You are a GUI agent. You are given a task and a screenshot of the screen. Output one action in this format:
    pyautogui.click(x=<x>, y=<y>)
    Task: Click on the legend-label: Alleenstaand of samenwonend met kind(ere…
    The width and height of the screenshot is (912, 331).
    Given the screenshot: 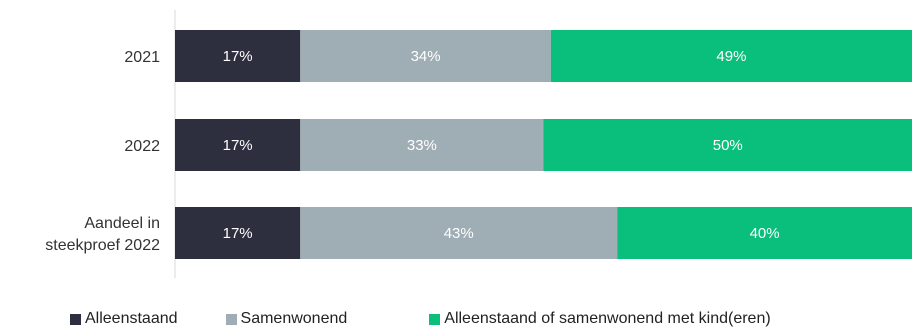 What is the action you would take?
    pyautogui.click(x=607, y=318)
    